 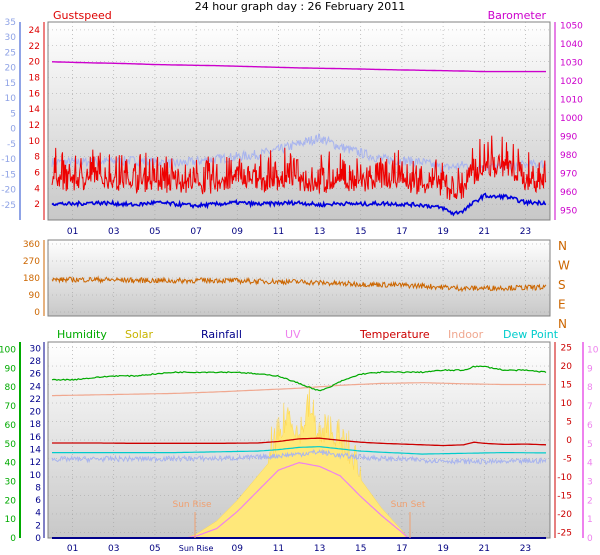 I want to click on legend-item: Solar, so click(x=139, y=334).